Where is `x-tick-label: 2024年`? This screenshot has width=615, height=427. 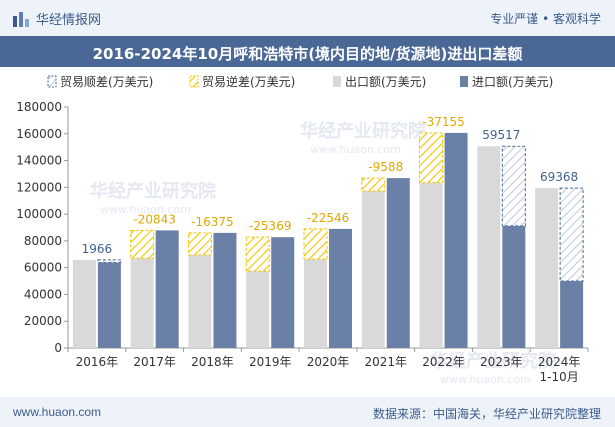 x-tick-label: 2024年 is located at coordinates (559, 362).